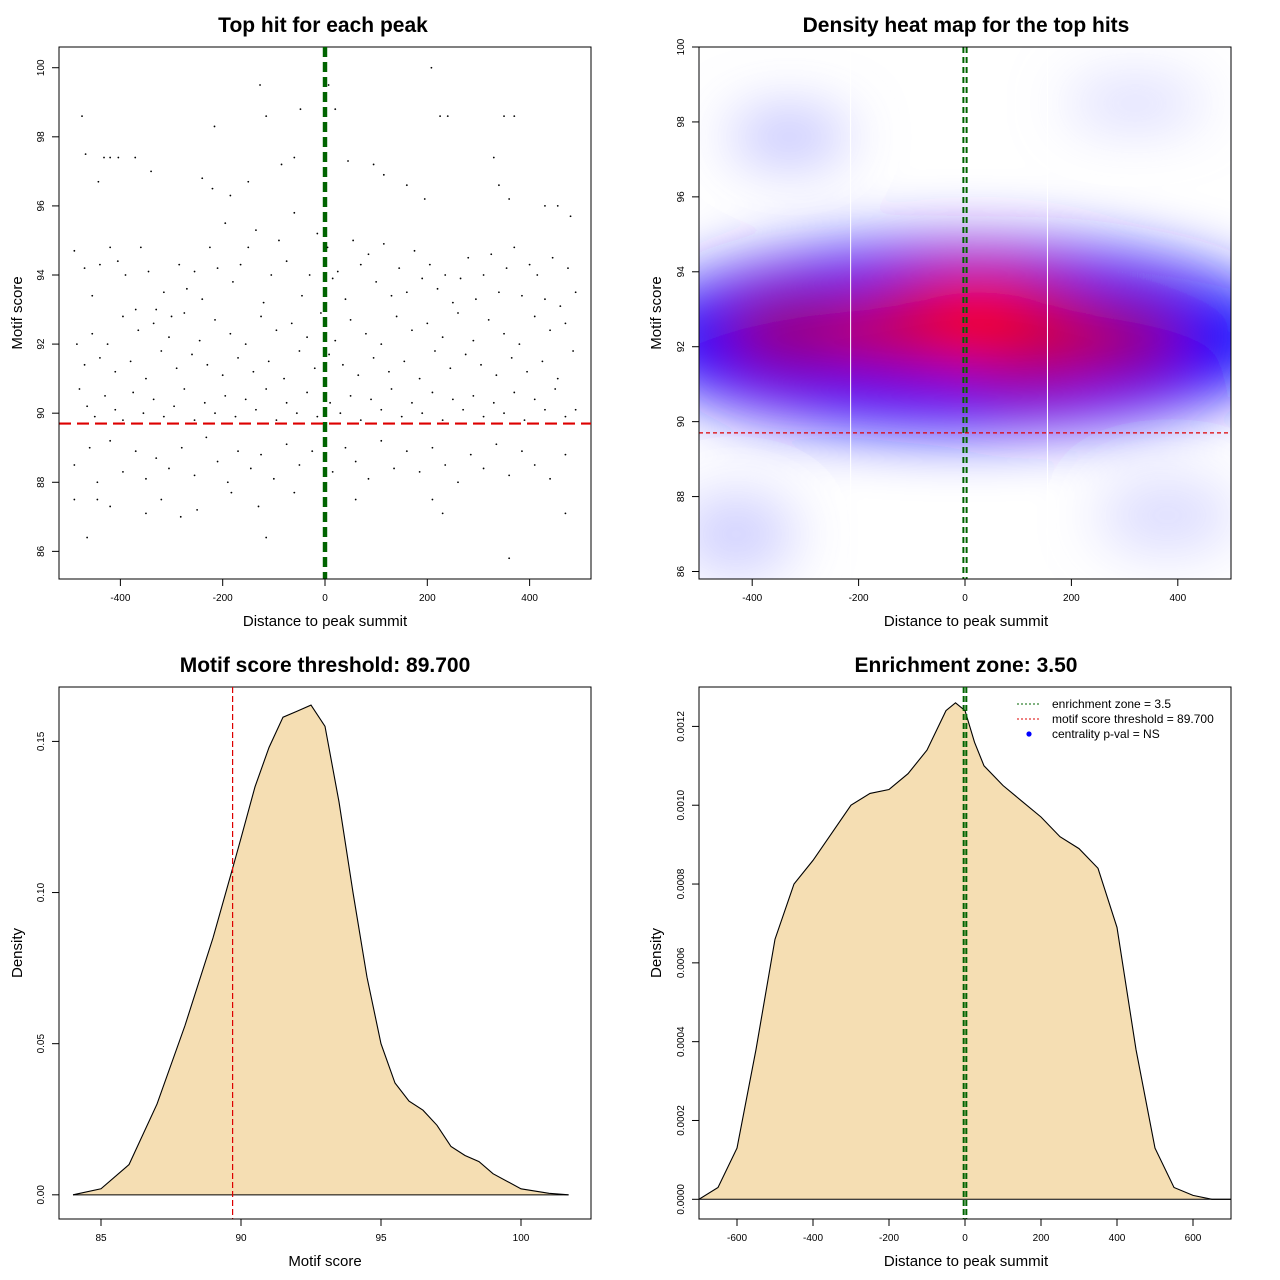 The height and width of the screenshot is (1280, 1280). I want to click on heatmap-y-axis-label: Motif score, so click(656, 312).